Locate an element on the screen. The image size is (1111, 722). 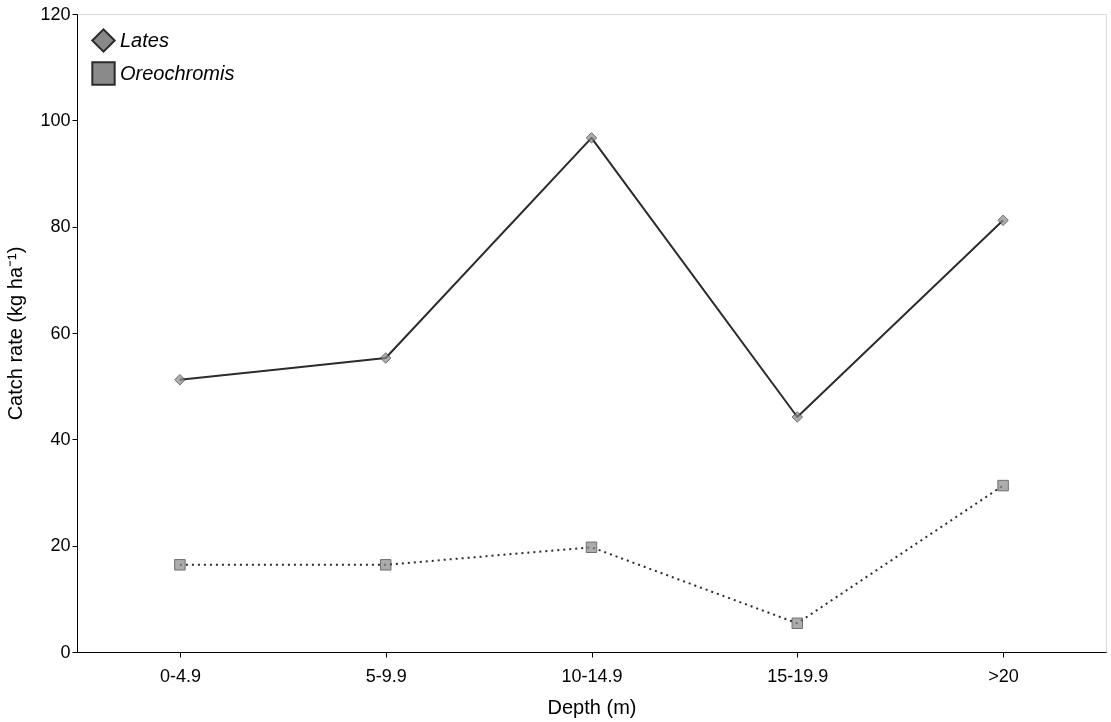
x-tick-label: 0-4.9 is located at coordinates (180, 675).